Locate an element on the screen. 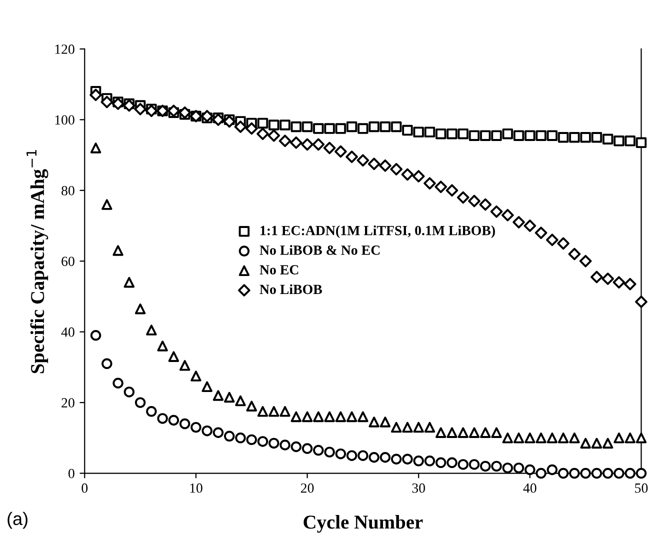 This screenshot has width=651, height=544. y-tick-label: 60 is located at coordinates (68, 261).